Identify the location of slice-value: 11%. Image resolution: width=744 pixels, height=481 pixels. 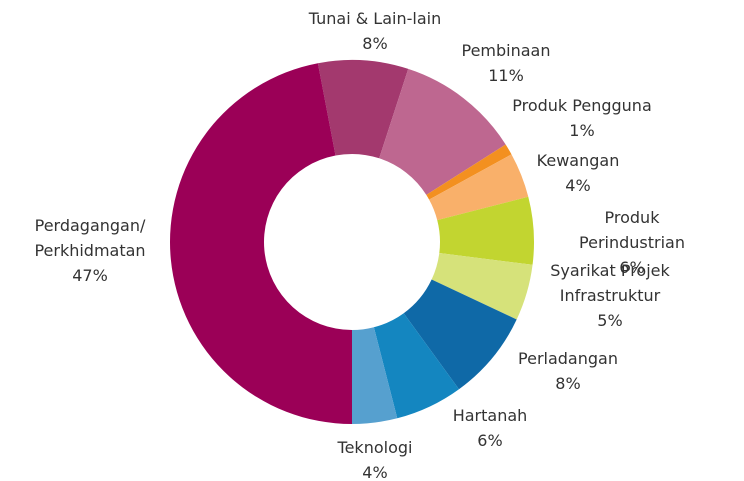
(506, 75).